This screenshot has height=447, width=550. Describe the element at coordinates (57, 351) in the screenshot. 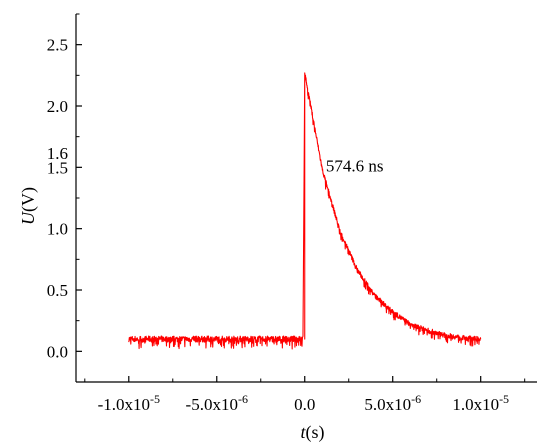

I see `y-tick-label: 0.0` at that location.